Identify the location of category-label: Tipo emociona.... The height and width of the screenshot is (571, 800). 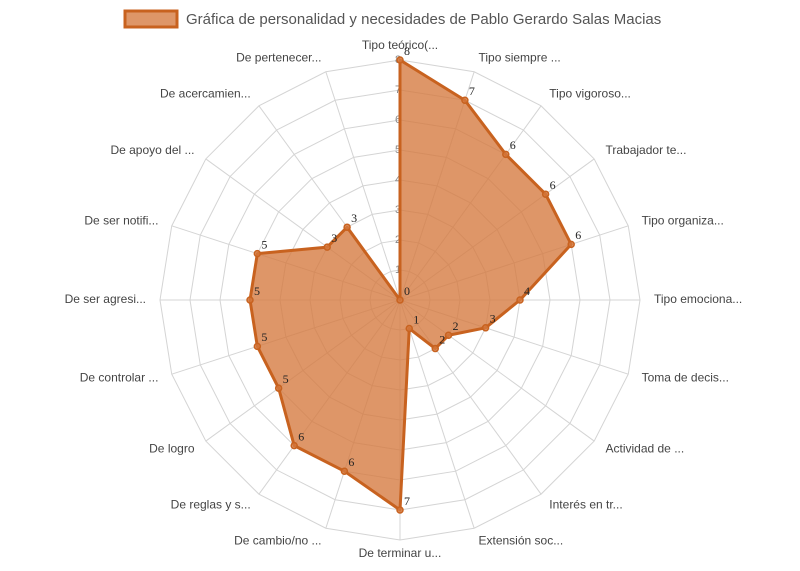
(698, 299).